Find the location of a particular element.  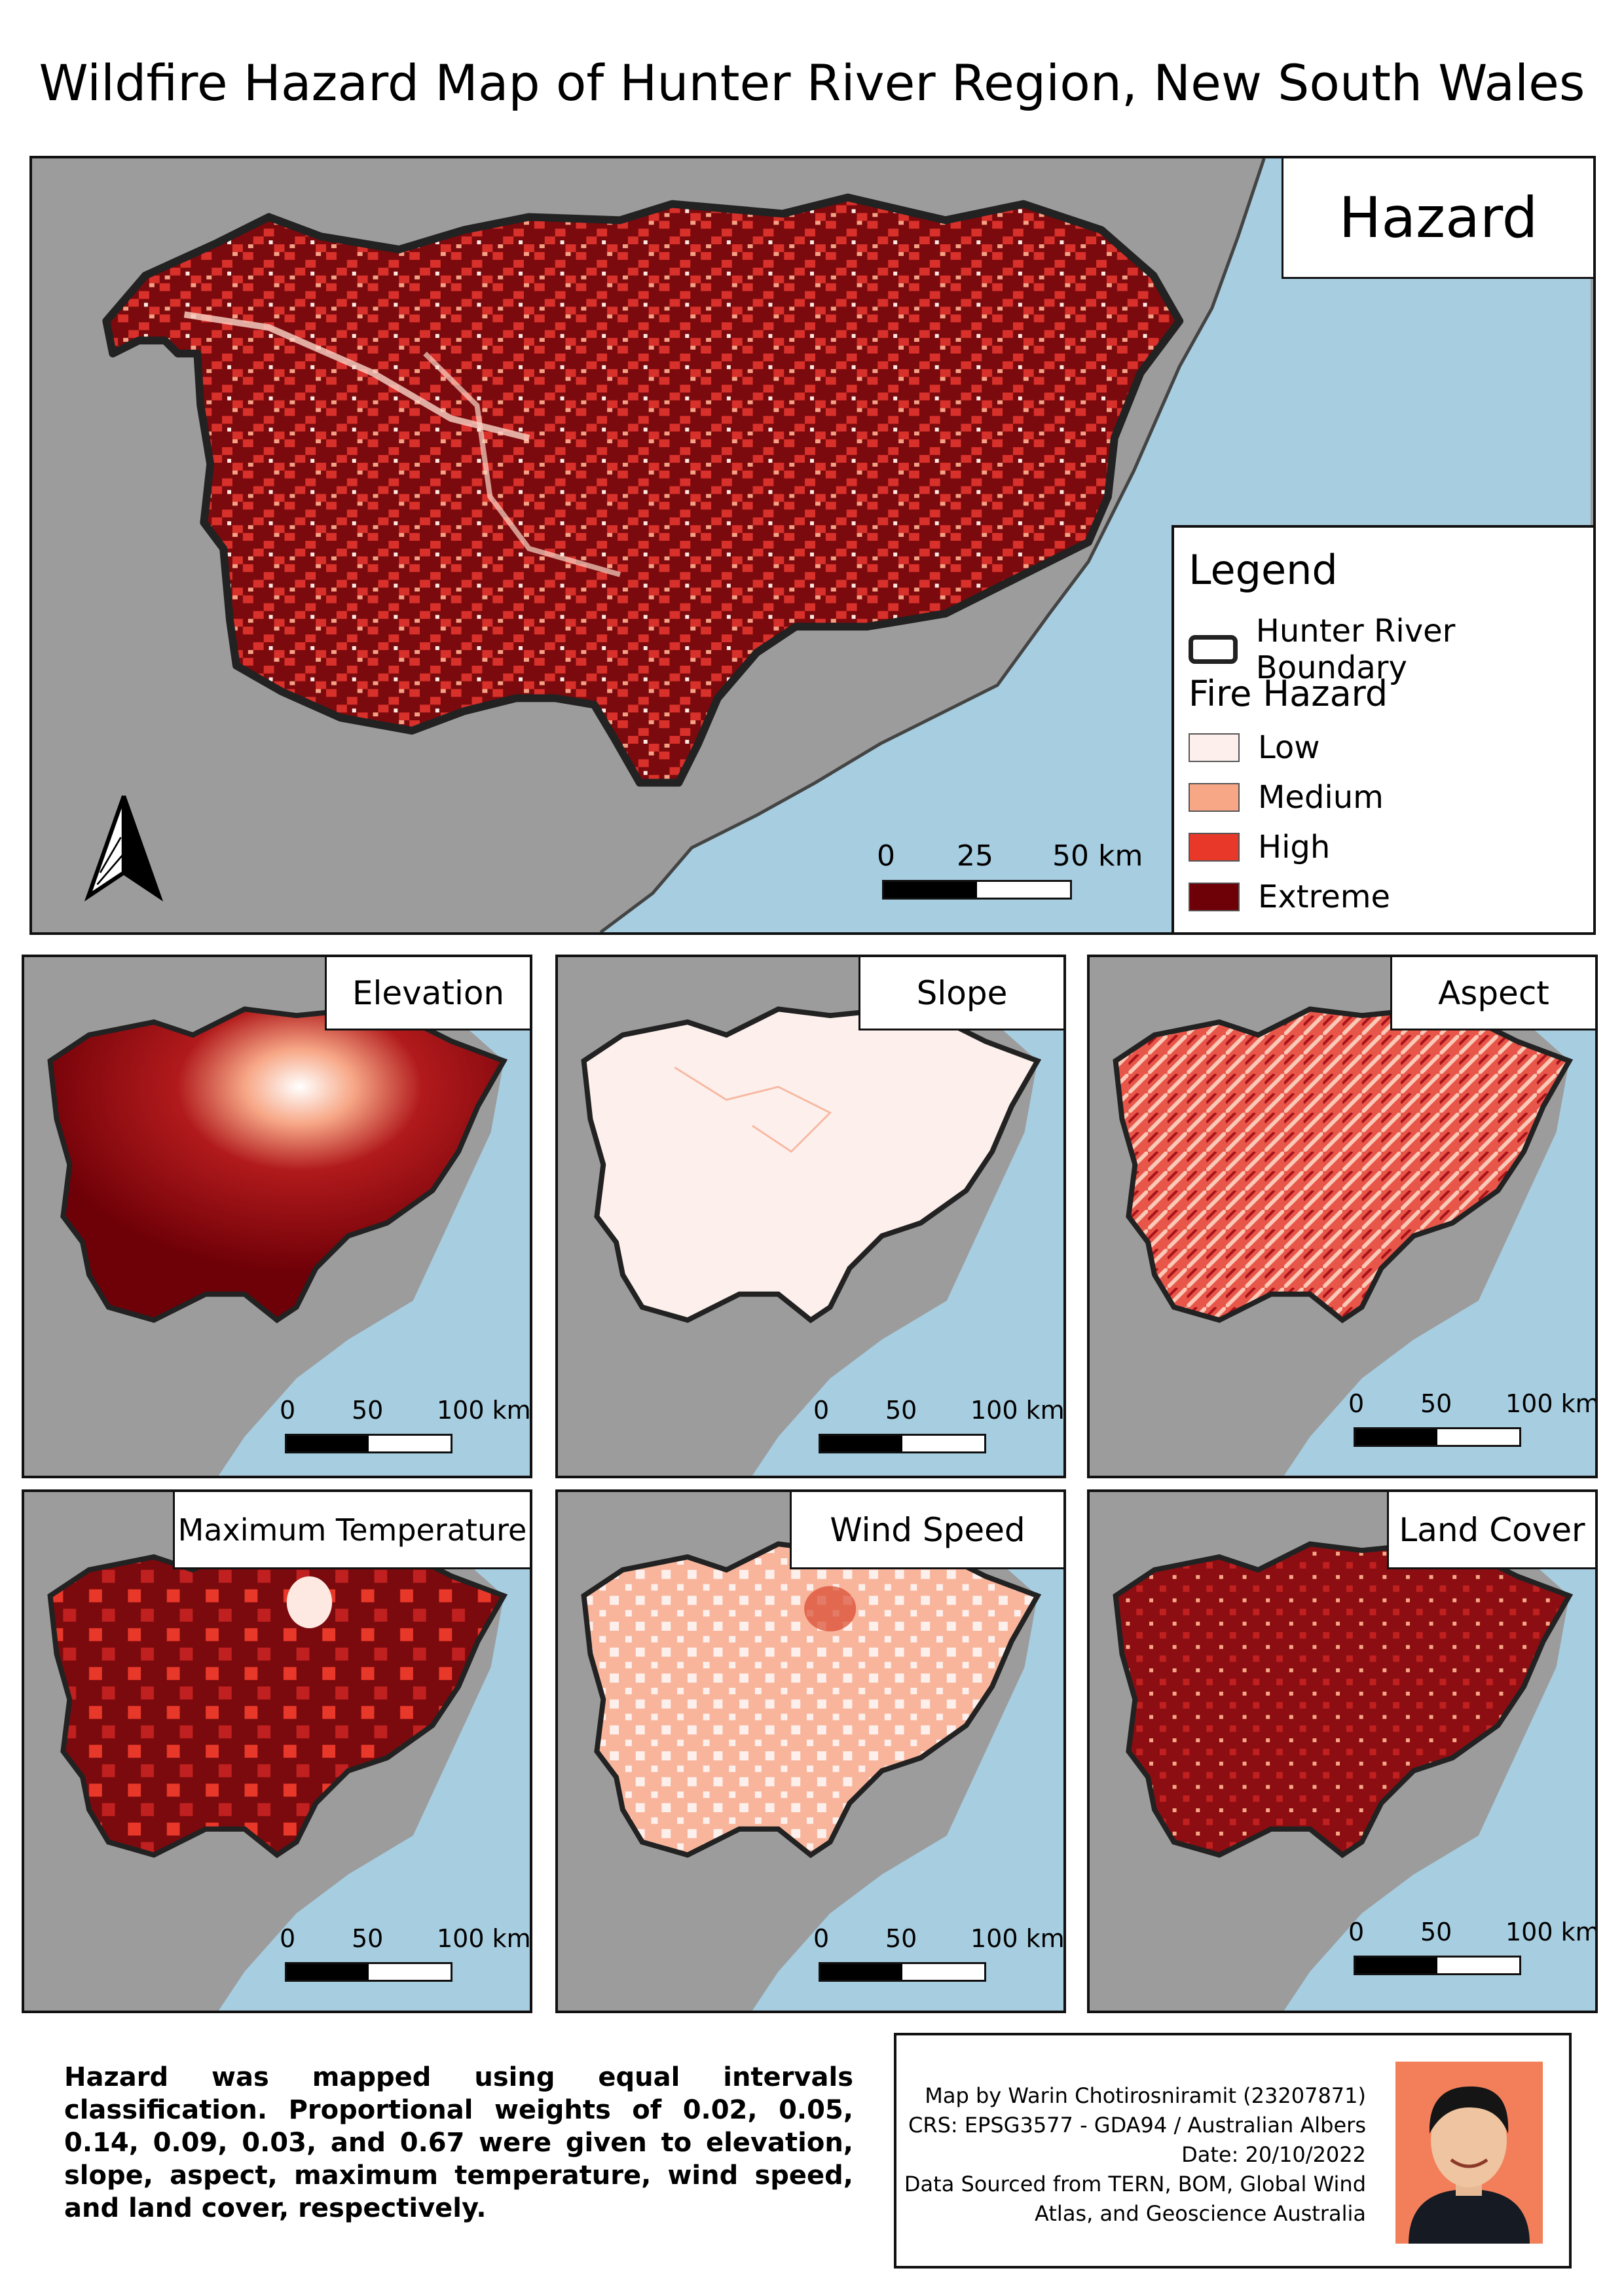

aspect-label: Aspect is located at coordinates (1492, 993).